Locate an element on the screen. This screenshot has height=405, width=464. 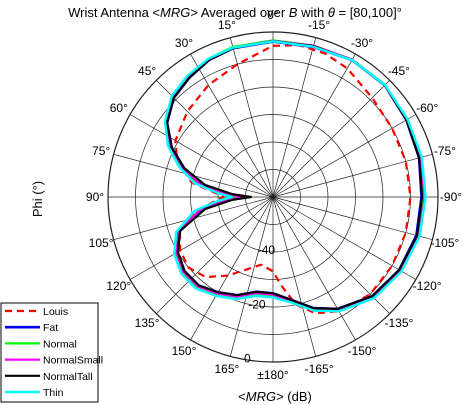
radial-tick-label: -20 is located at coordinates (257, 304).